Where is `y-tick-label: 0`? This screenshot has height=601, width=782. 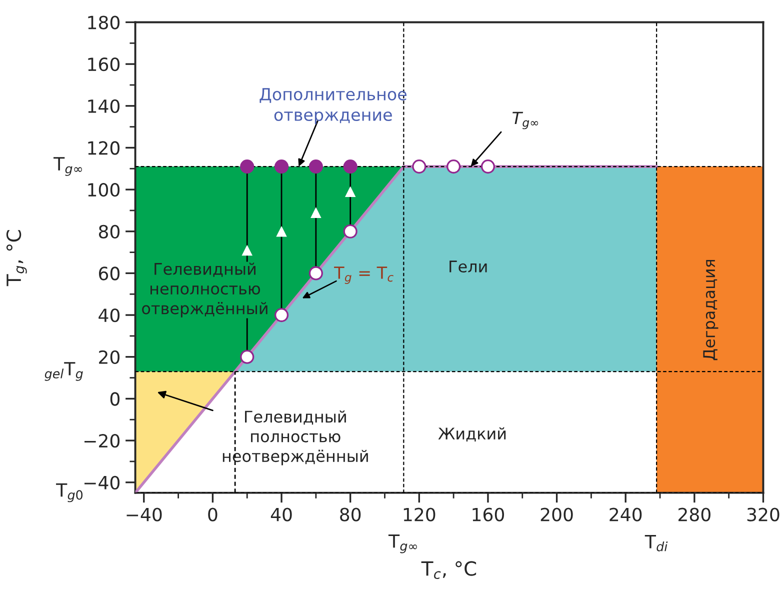
y-tick-label: 0 is located at coordinates (115, 399).